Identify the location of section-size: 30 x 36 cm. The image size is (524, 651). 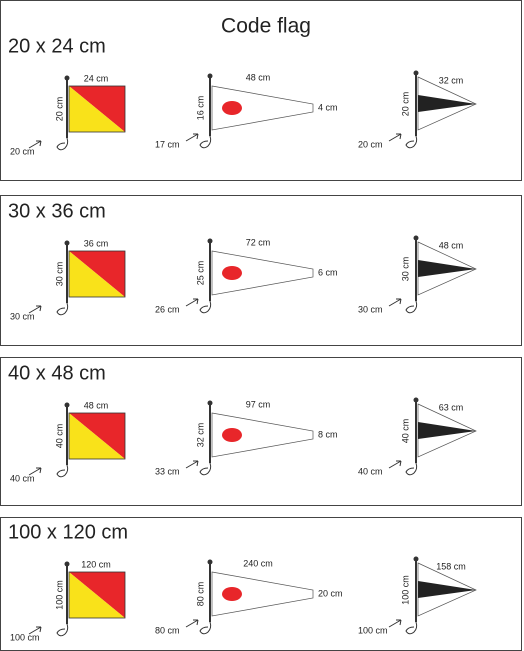
(57, 211).